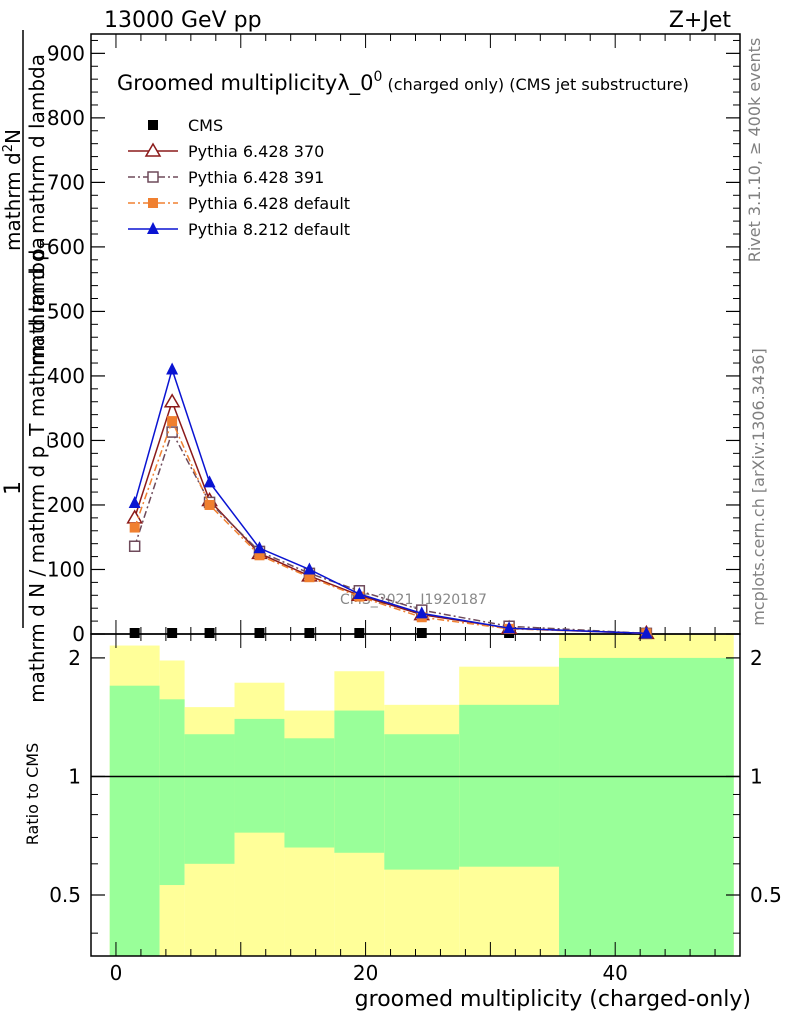 The width and height of the screenshot is (786, 1024). I want to click on legend-label-cms: CMS, so click(205, 125).